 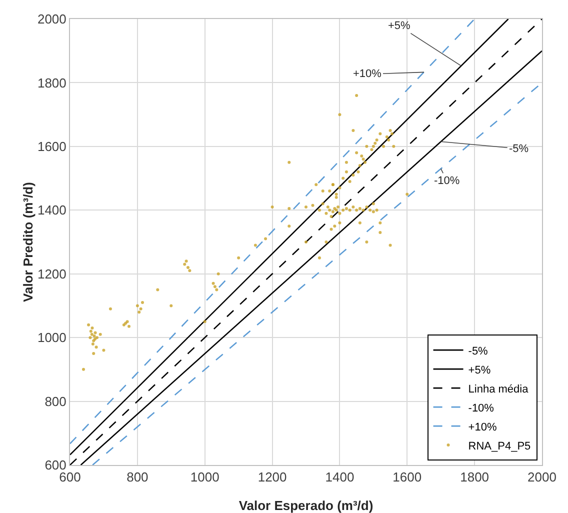 I want to click on x-tick-label: 1400, so click(x=339, y=477).